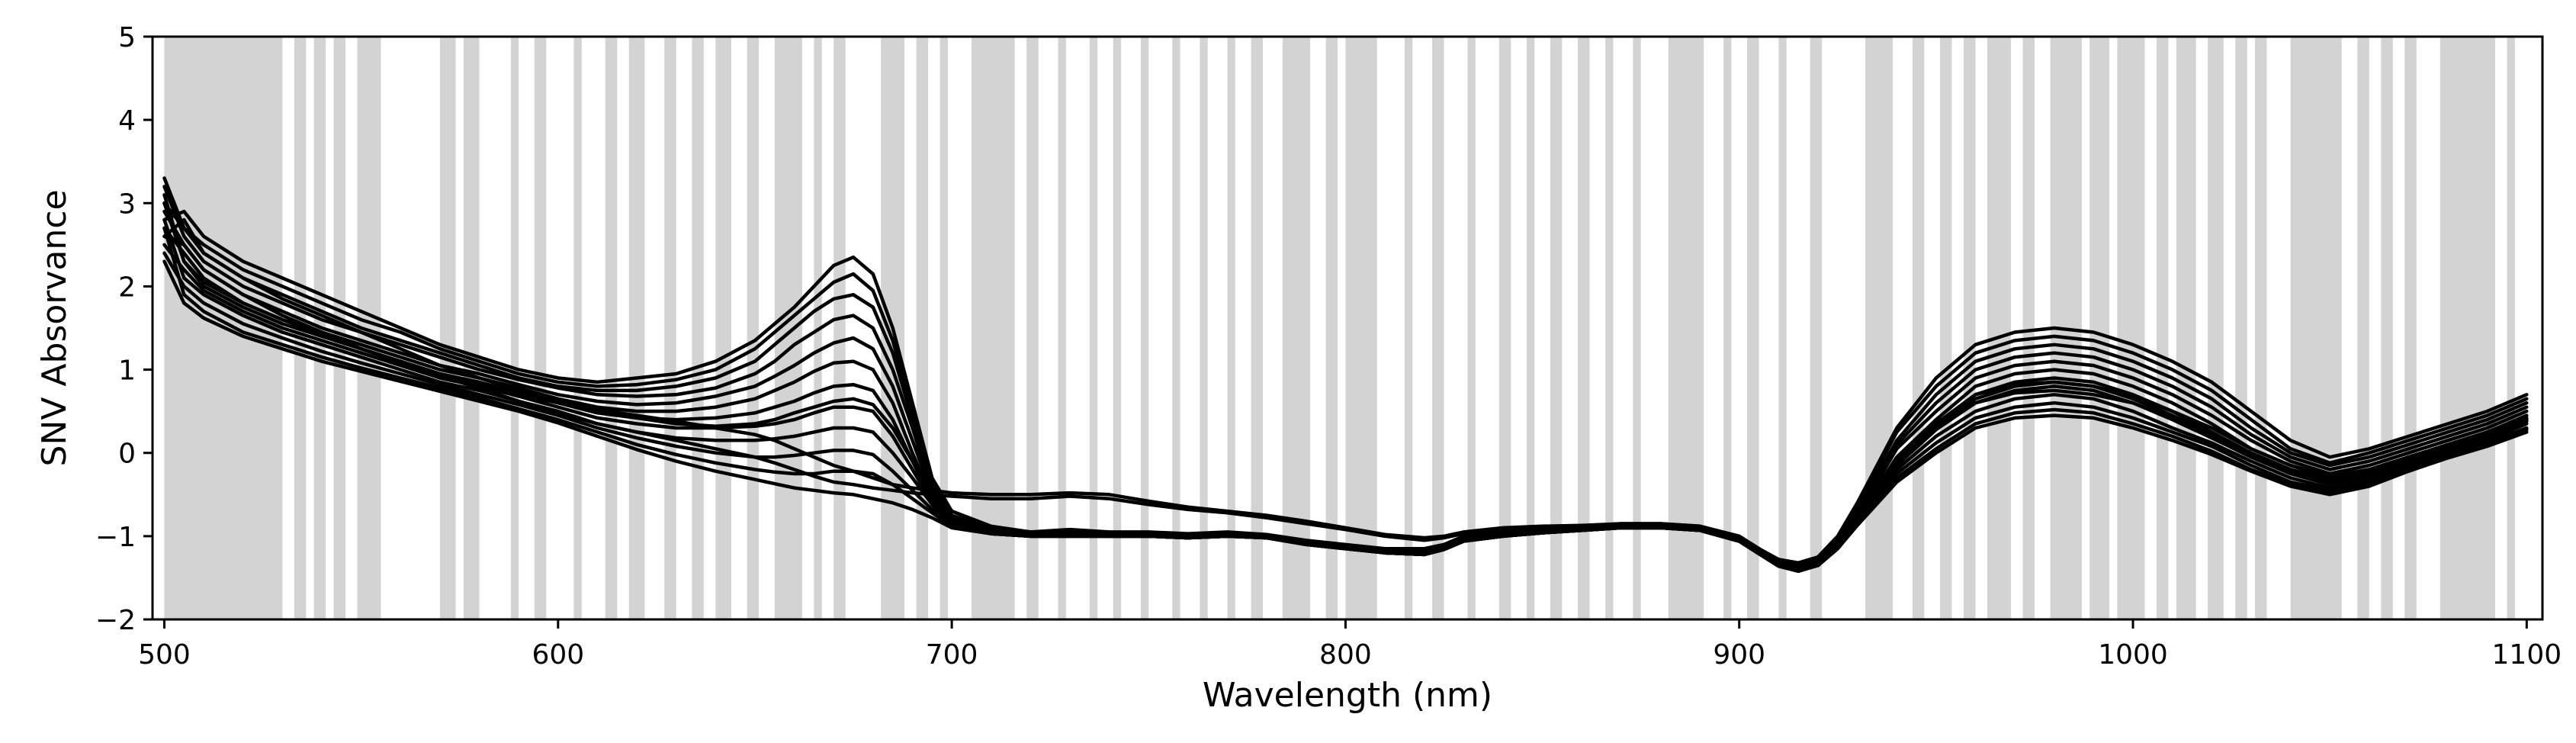  What do you see at coordinates (1347, 695) in the screenshot?
I see `x-axis-label: Wavelength (nm)` at bounding box center [1347, 695].